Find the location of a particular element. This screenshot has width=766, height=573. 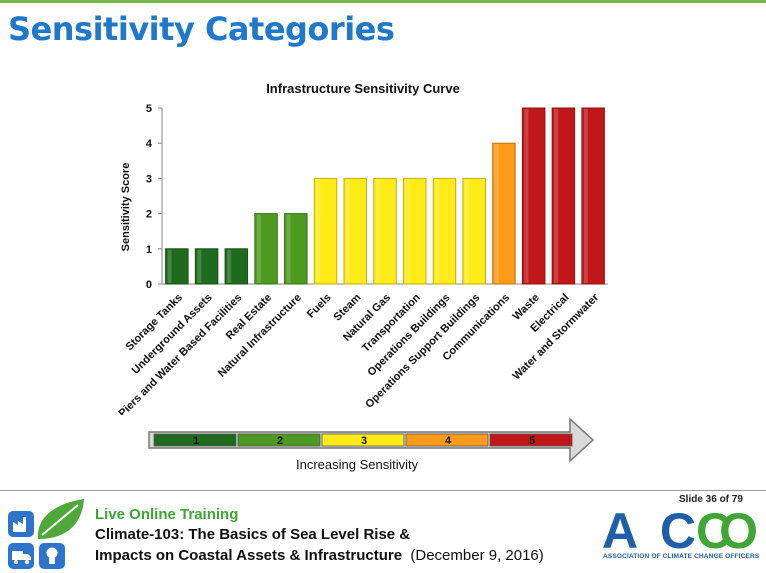

training-logo is located at coordinates (46, 534).